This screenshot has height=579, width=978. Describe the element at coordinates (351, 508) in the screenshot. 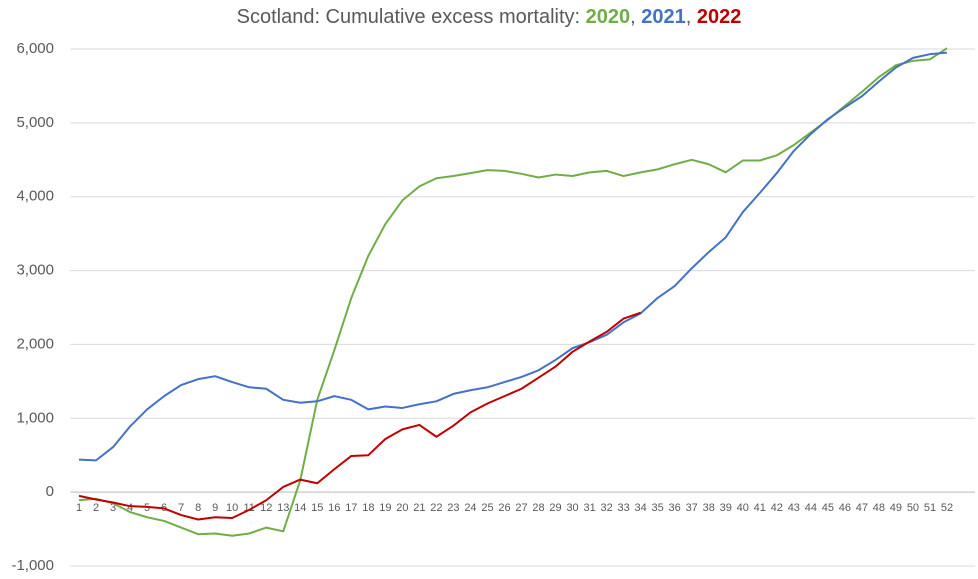

I see `x-tick-label: 17` at that location.